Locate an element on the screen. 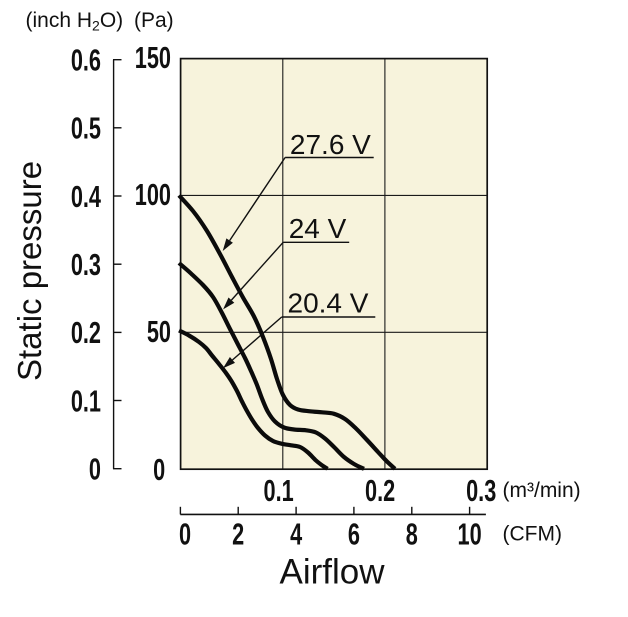 Image resolution: width=628 pixels, height=617 pixels. svg-text: 20.4 V is located at coordinates (328, 303).